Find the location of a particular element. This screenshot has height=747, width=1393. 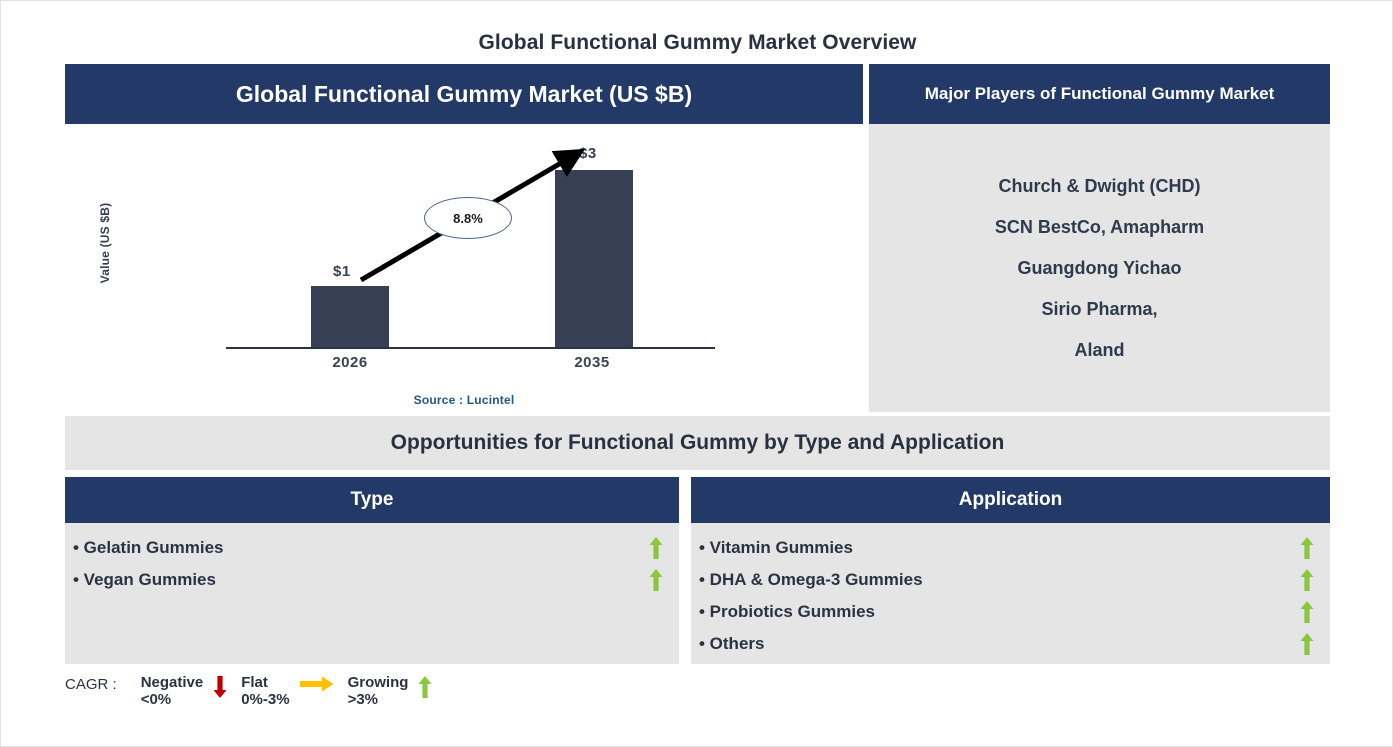

bar-2035 is located at coordinates (594, 258).